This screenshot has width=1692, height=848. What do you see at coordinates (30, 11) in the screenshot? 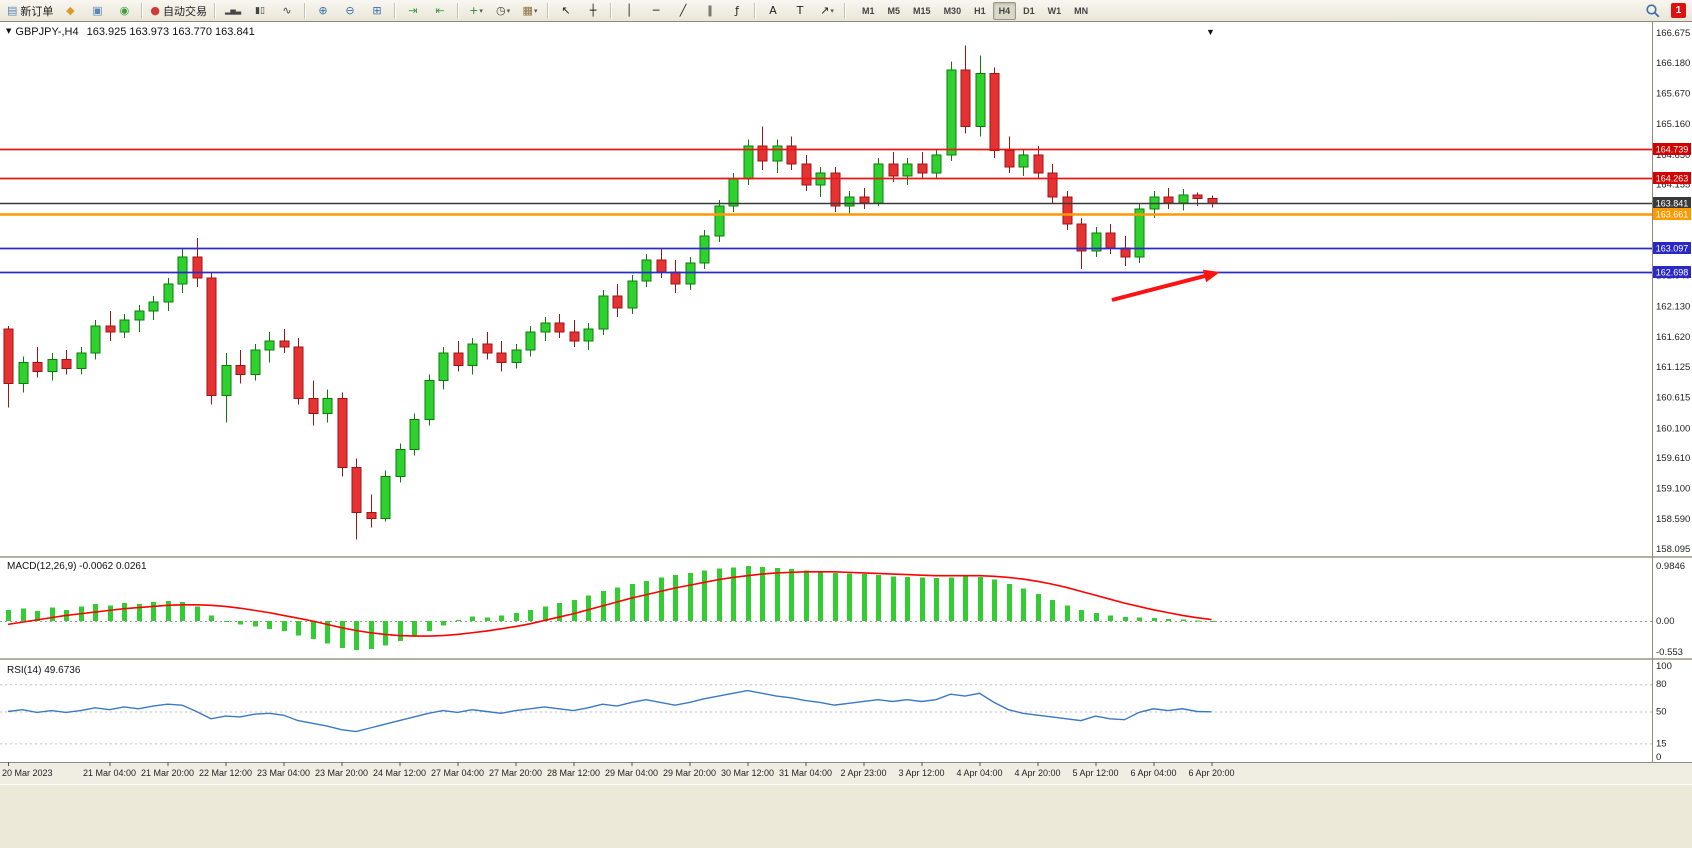
I see `new-order-button: ▤ 新订单` at bounding box center [30, 11].